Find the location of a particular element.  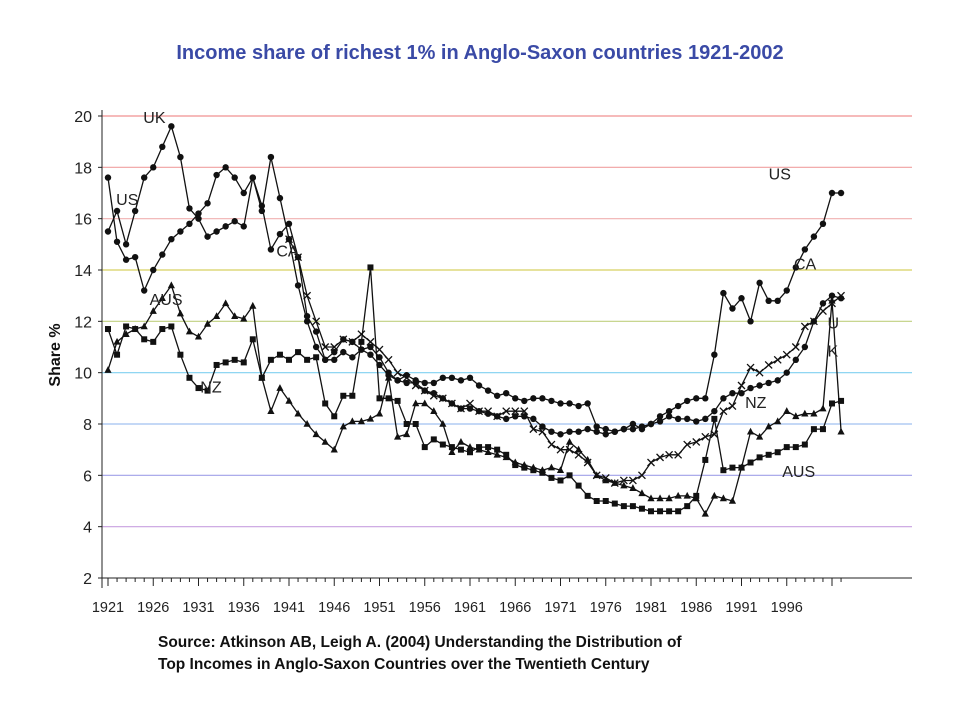

y-axis-label: Share % is located at coordinates (55, 354).